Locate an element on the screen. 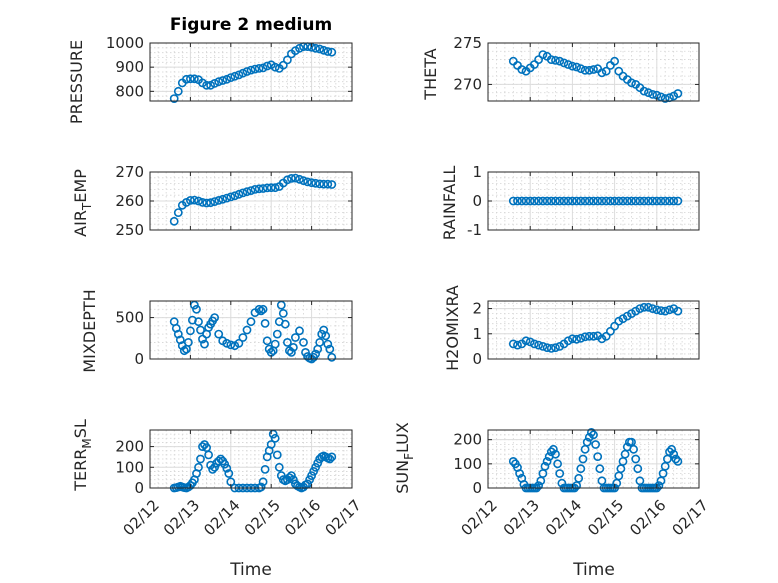 The height and width of the screenshot is (583, 778). x-tick-label-02-16: 02/16 is located at coordinates (647, 517).